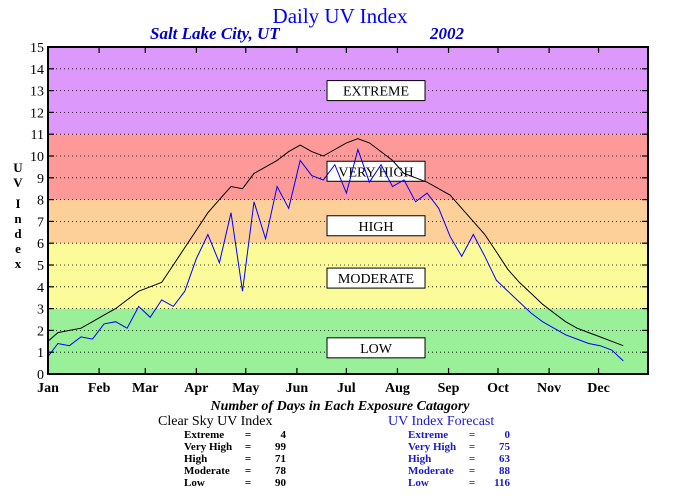 This screenshot has height=500, width=680. I want to click on x-tick-label: May, so click(245, 388).